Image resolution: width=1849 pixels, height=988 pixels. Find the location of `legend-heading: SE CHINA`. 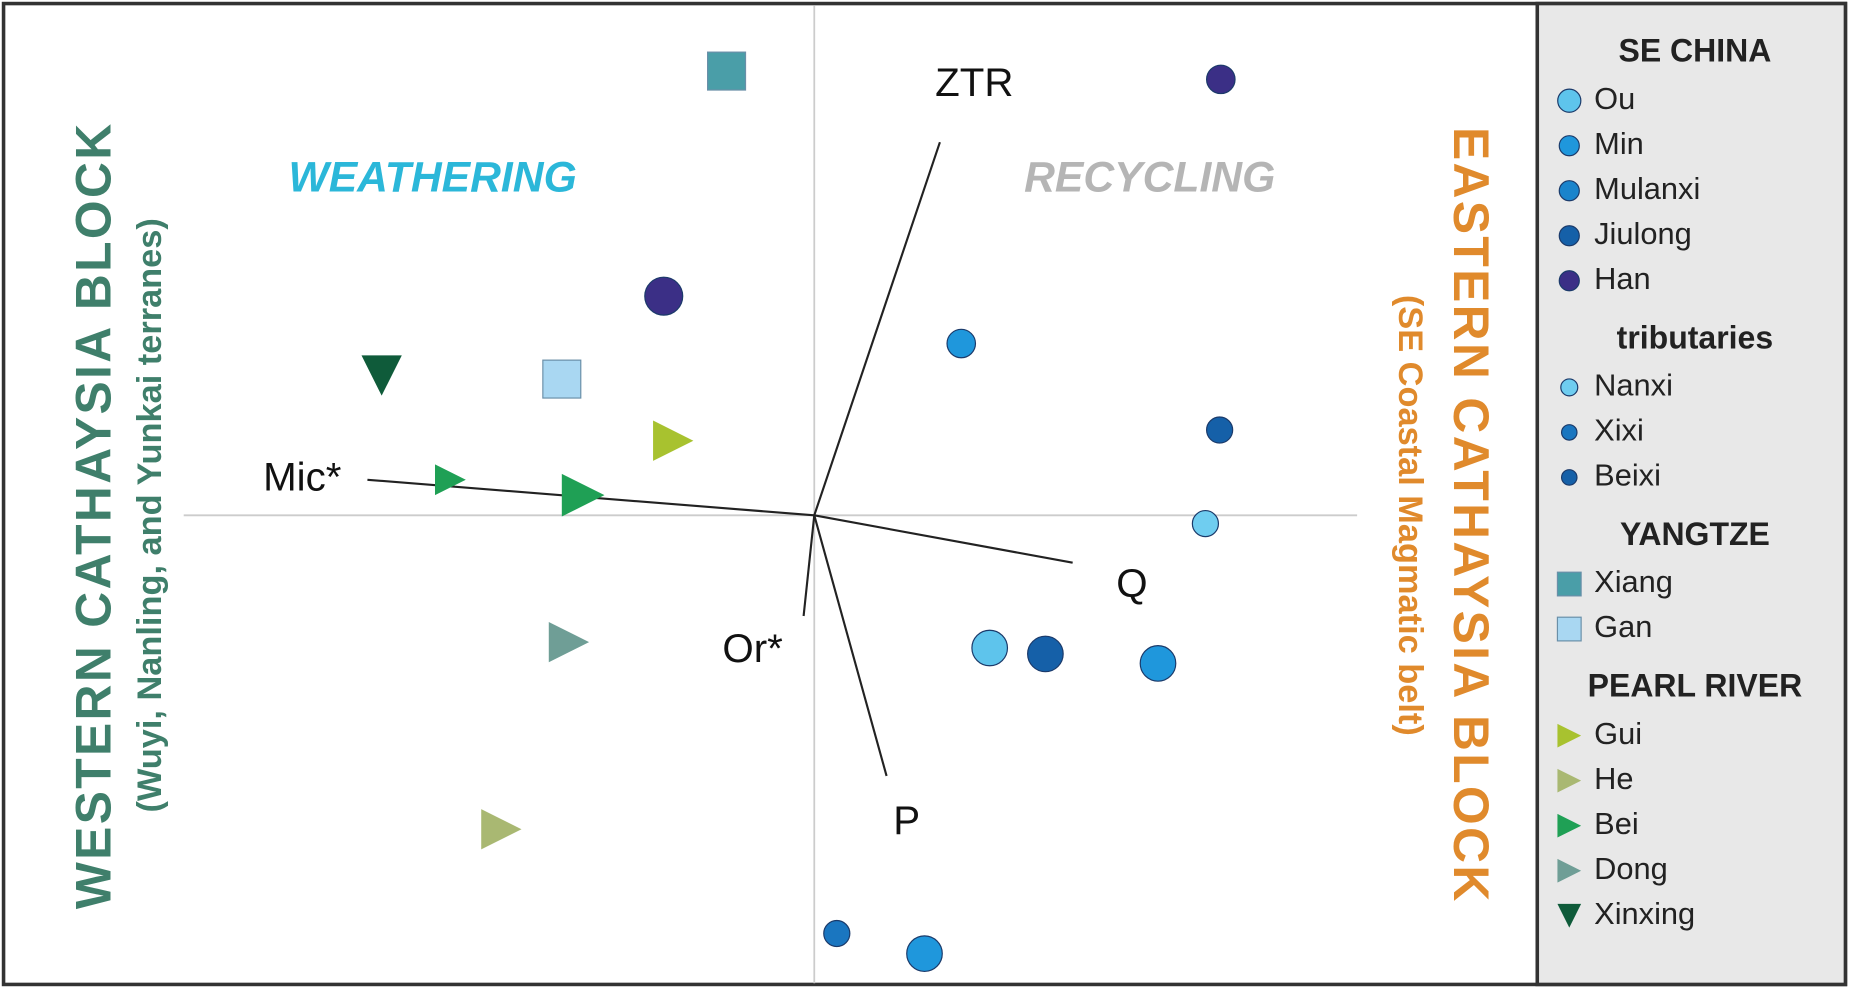

legend-heading: SE CHINA is located at coordinates (1694, 51).